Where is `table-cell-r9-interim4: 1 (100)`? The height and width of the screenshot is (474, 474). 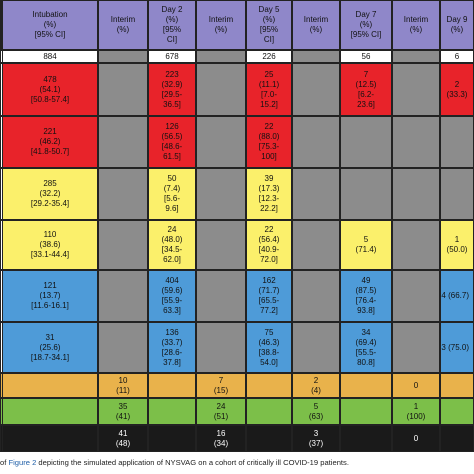 table-cell-r9-interim4: 1 (100) is located at coordinates (416, 411).